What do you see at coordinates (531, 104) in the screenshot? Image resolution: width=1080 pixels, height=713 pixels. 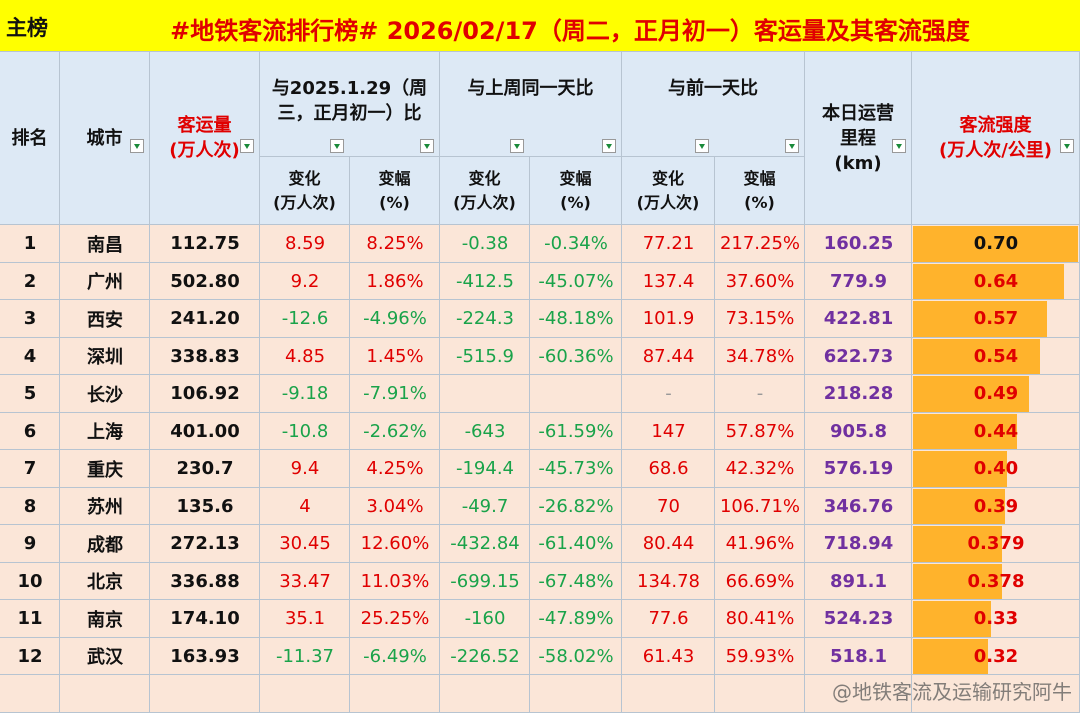 I see `group-header: 与上周同一天比` at bounding box center [531, 104].